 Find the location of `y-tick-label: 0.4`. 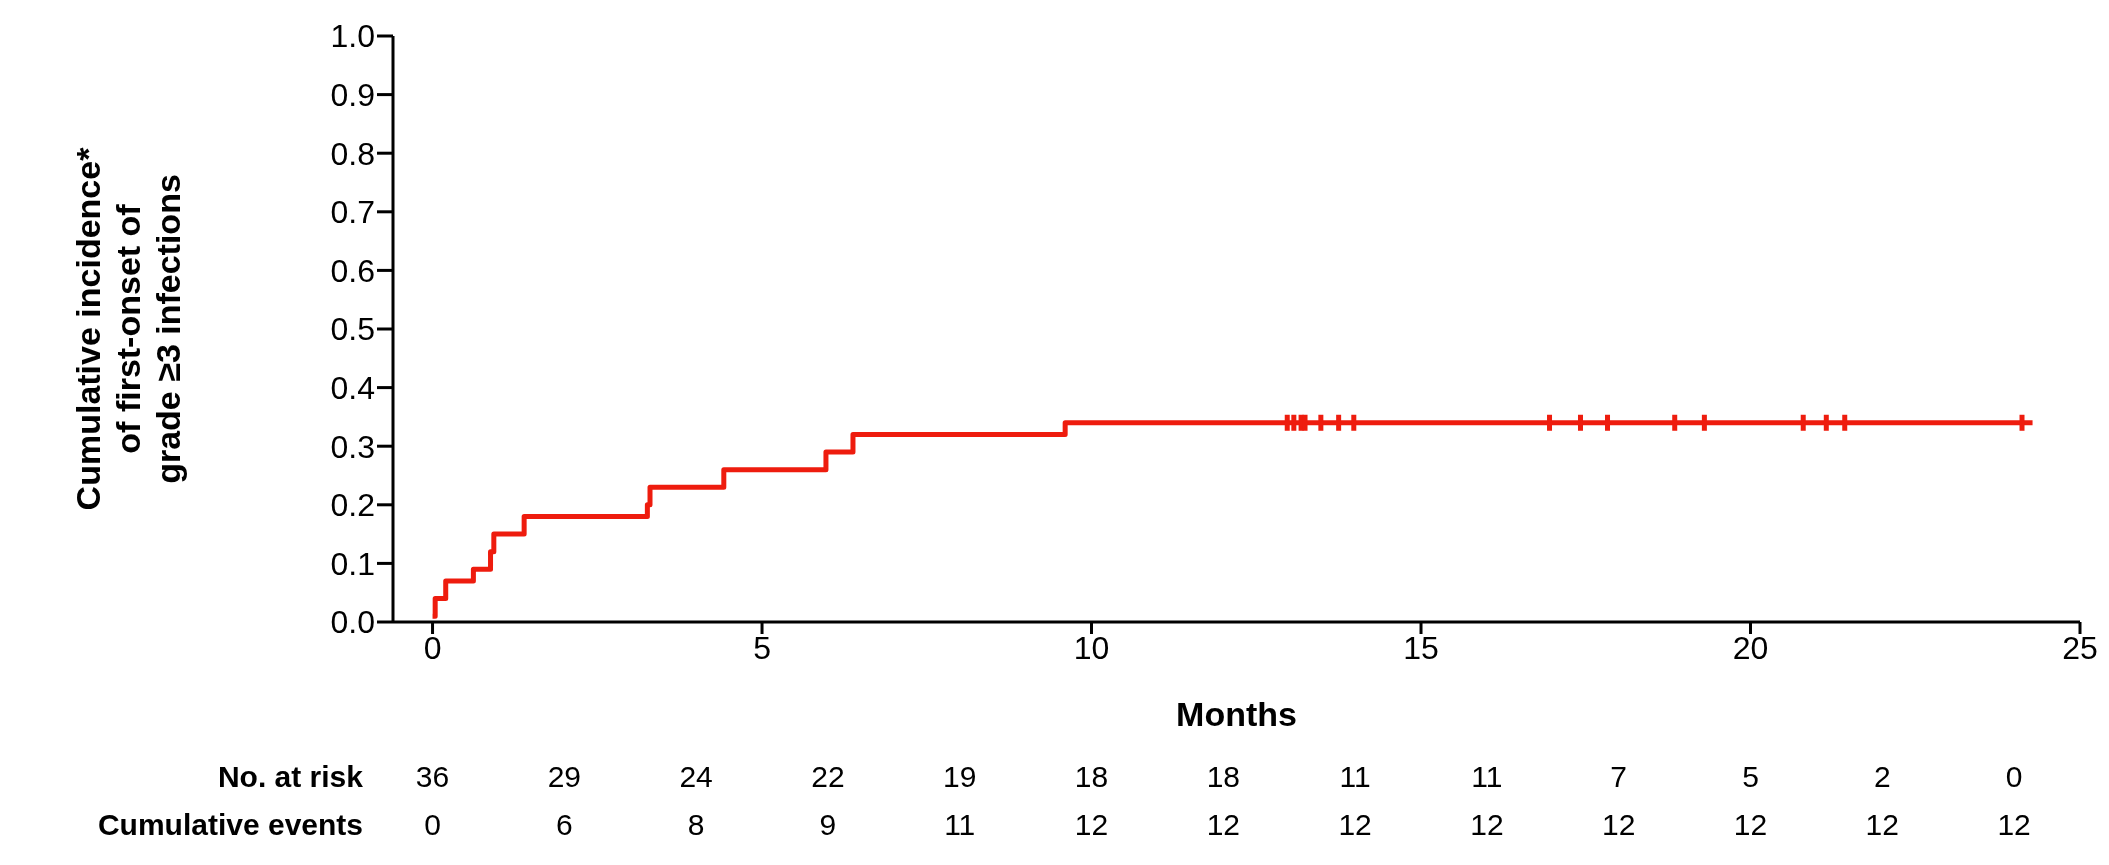

y-tick-label: 0.4 is located at coordinates (352, 387).